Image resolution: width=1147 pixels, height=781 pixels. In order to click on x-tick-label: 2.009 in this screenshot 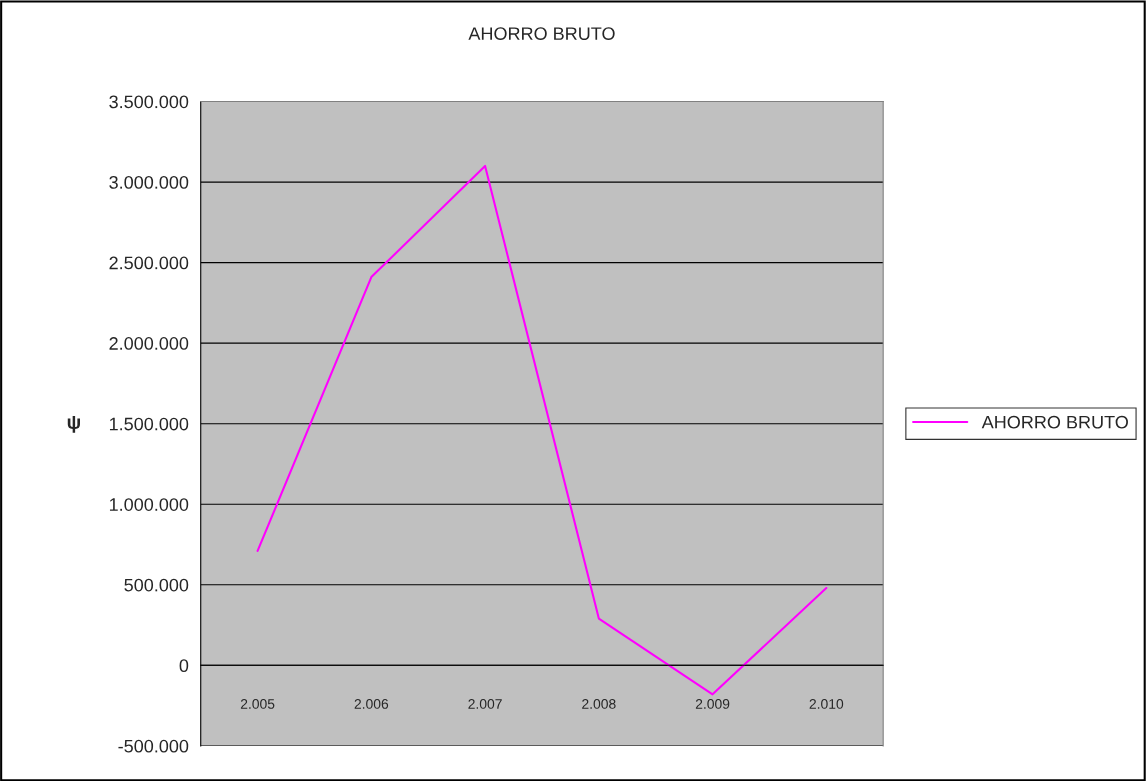, I will do `click(712, 704)`.